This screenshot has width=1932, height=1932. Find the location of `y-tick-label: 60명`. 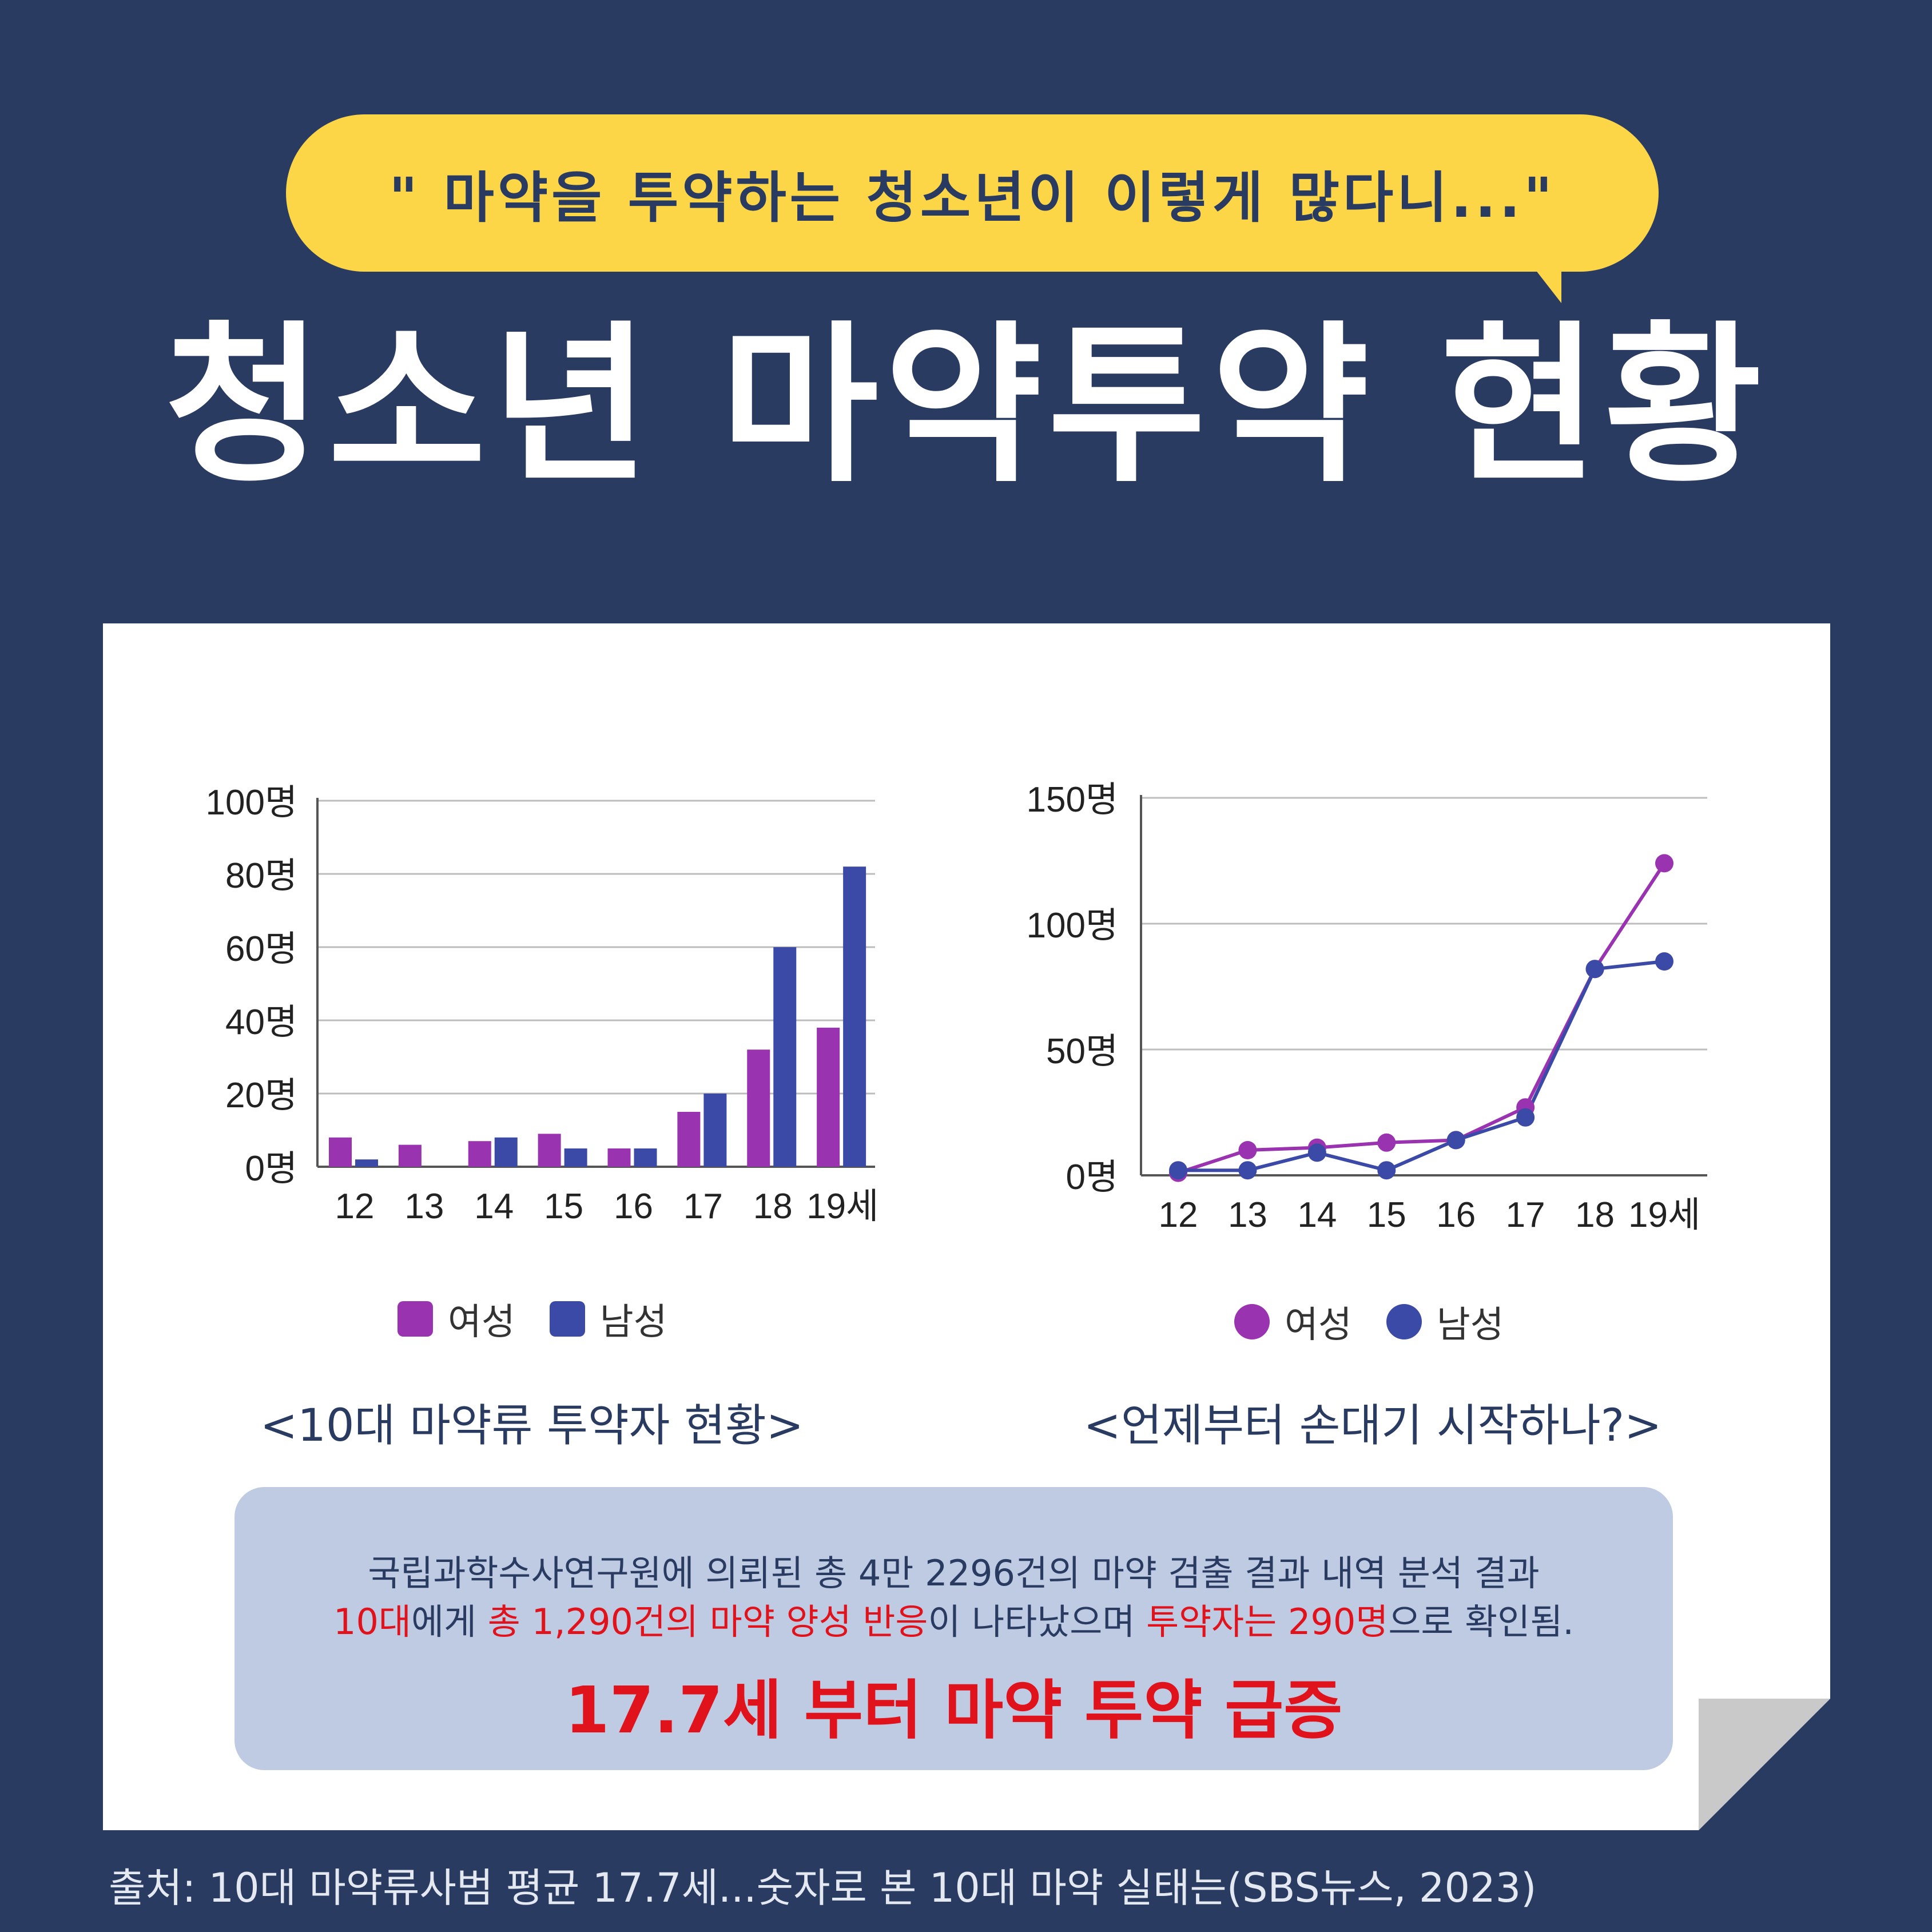

y-tick-label: 60명 is located at coordinates (261, 949).